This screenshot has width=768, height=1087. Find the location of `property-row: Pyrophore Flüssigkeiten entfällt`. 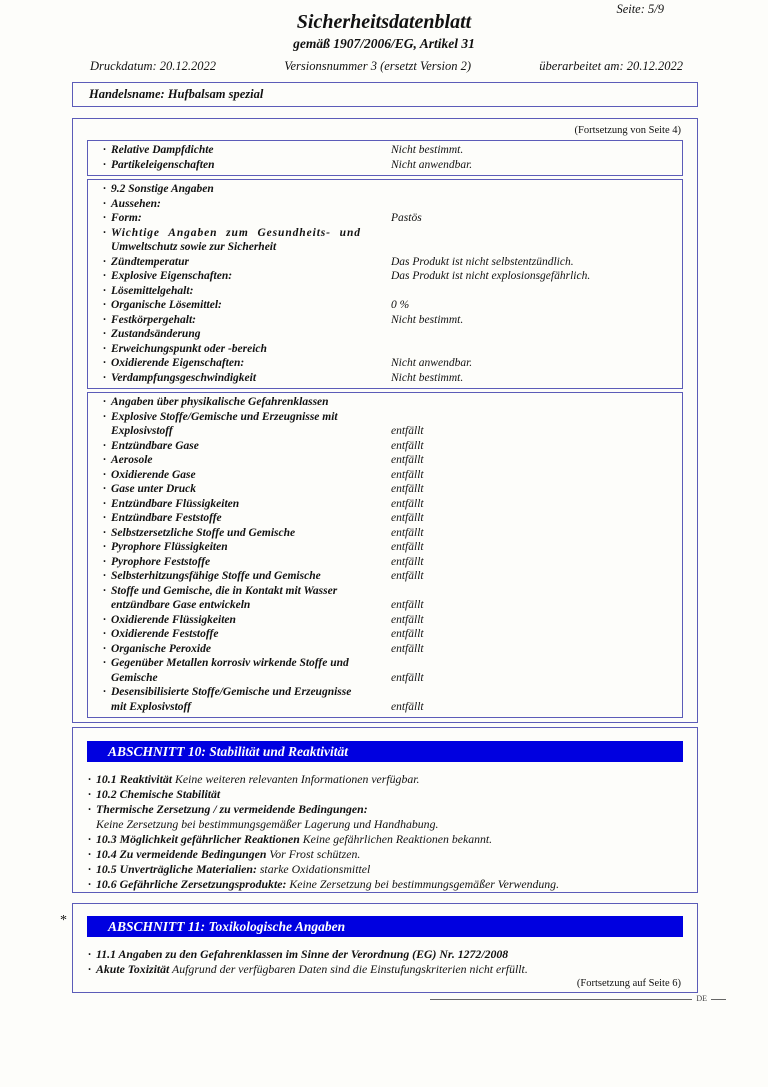

property-row: Pyrophore Flüssigkeiten entfällt is located at coordinates (385, 547).